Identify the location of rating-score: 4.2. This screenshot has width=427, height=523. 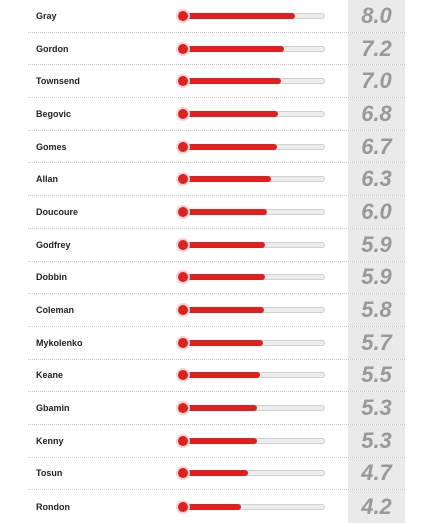
(376, 506).